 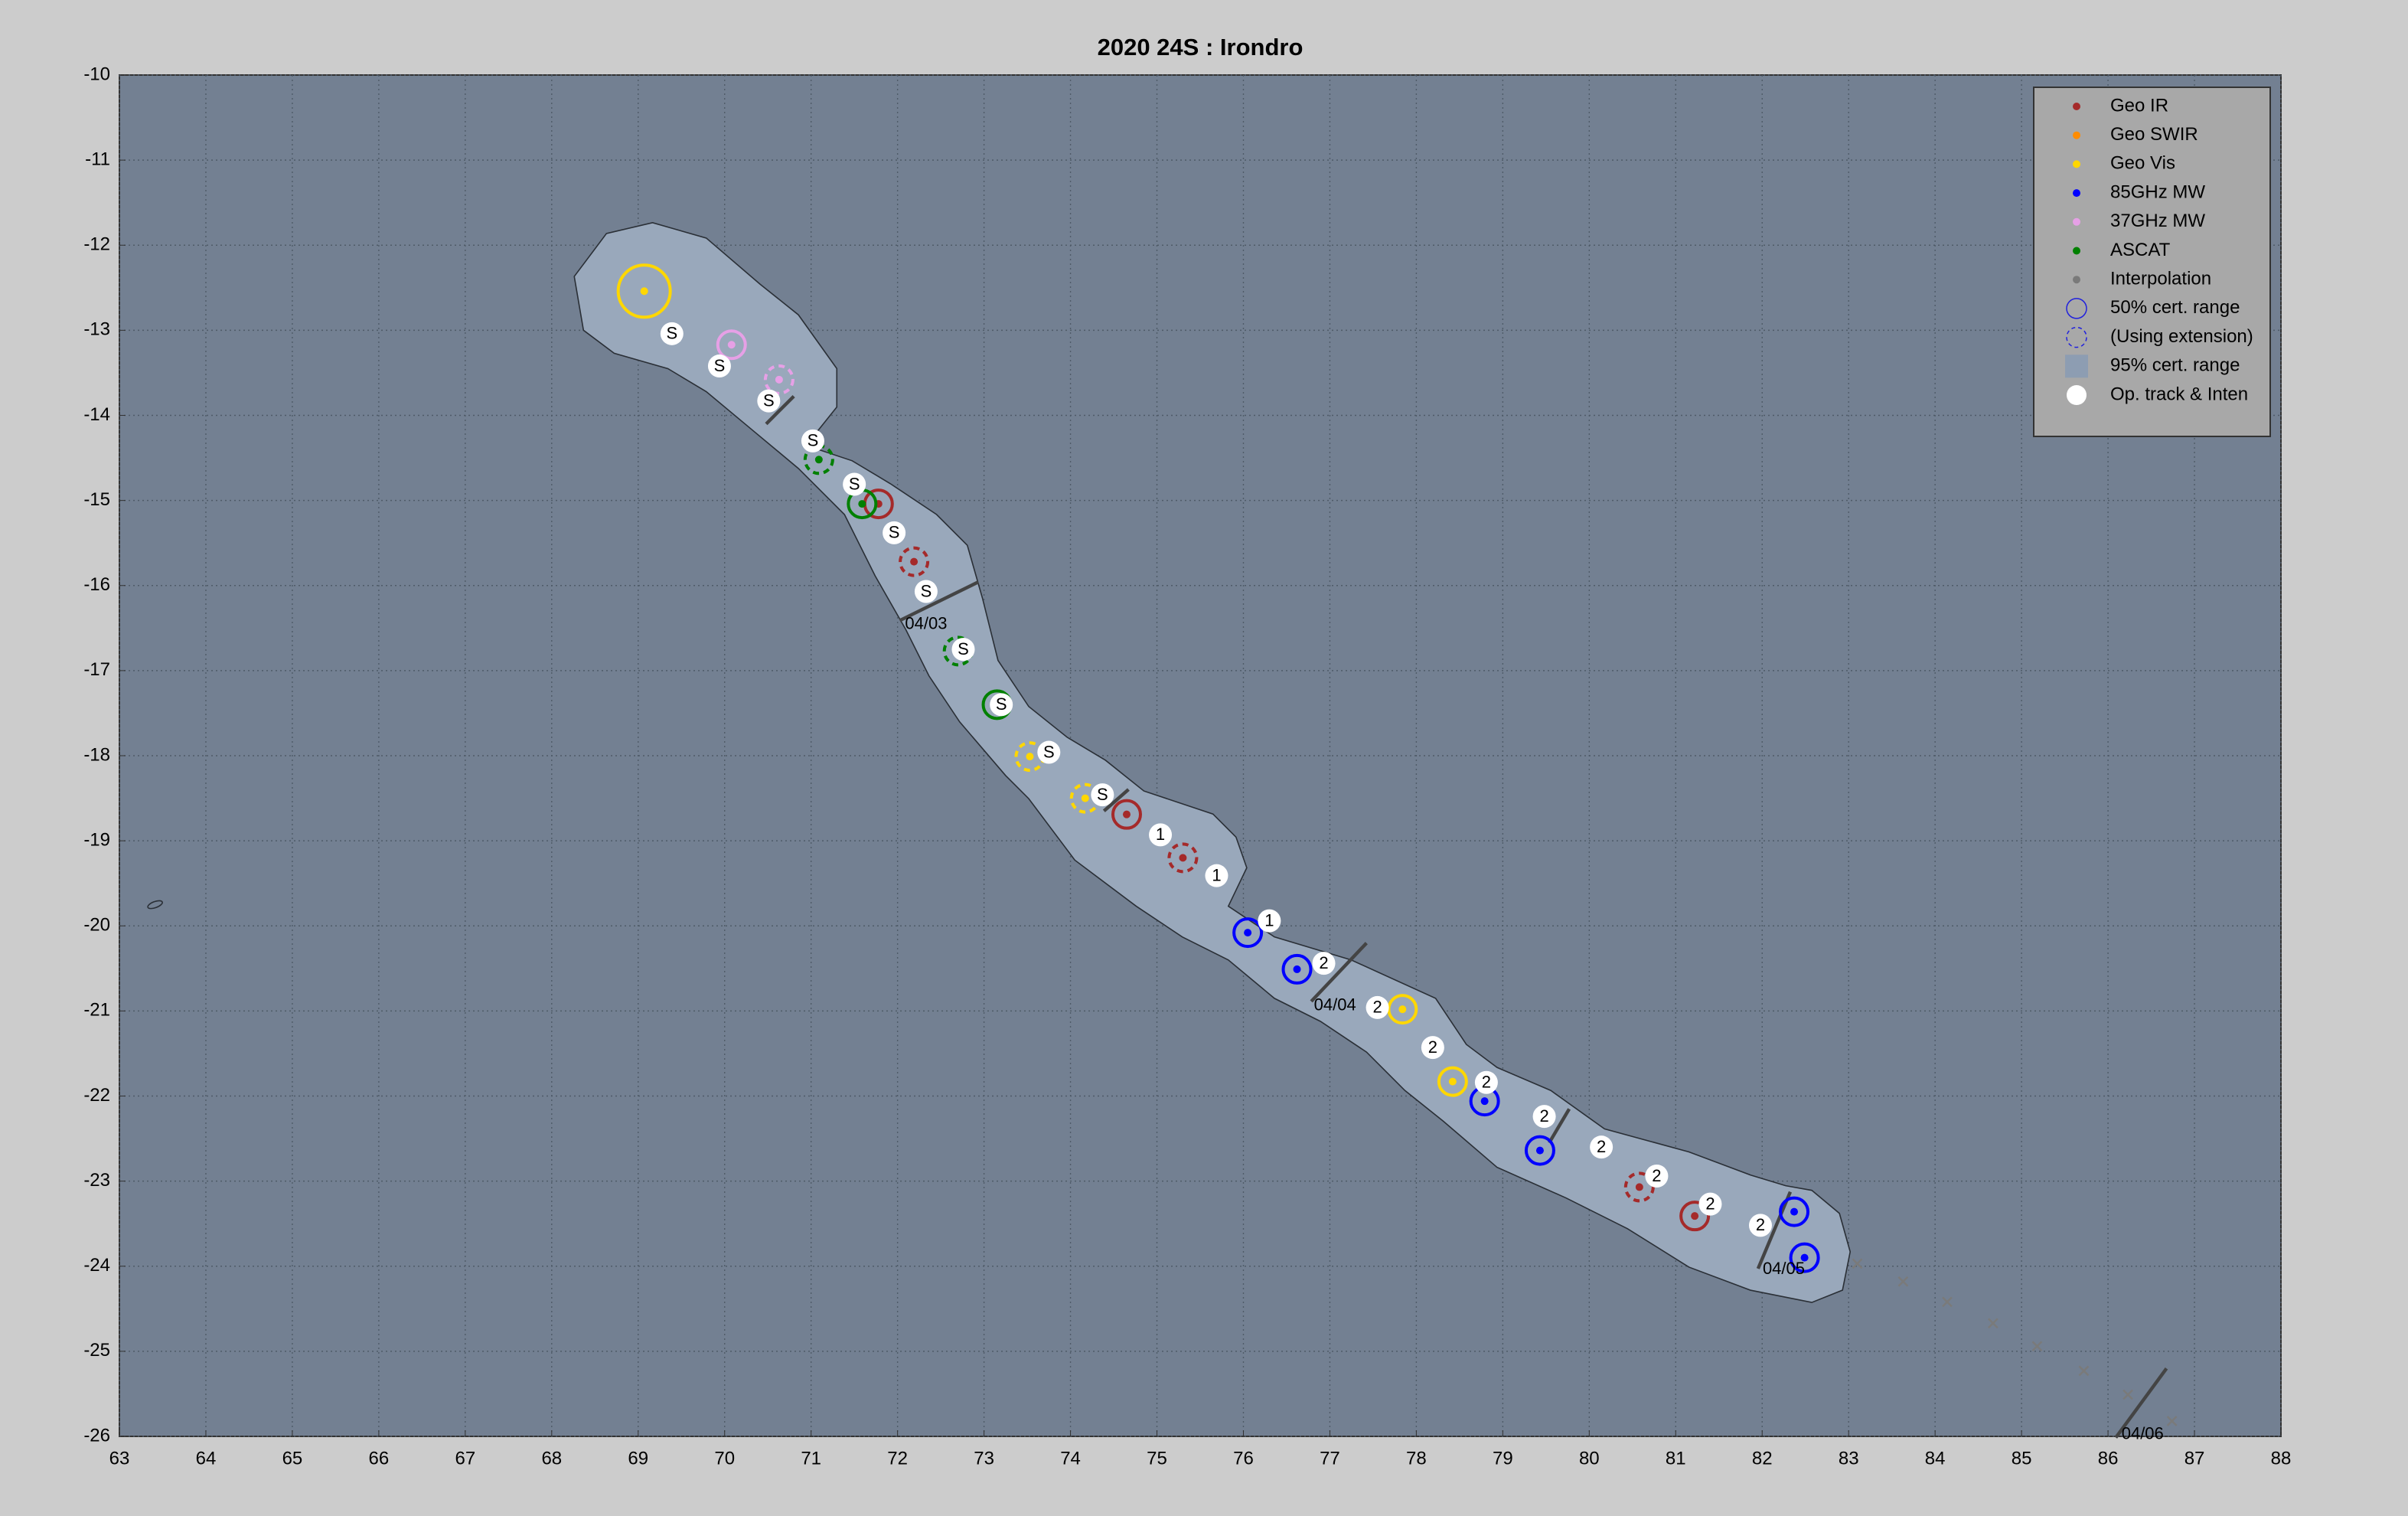 What do you see at coordinates (1762, 1459) in the screenshot?
I see `x-tick-label: 82` at bounding box center [1762, 1459].